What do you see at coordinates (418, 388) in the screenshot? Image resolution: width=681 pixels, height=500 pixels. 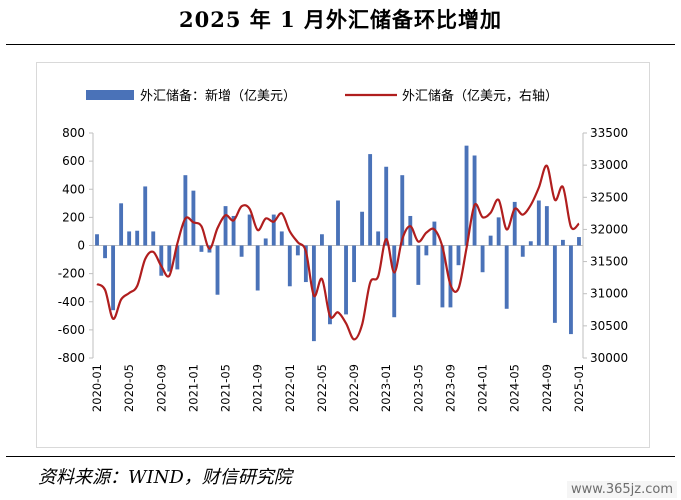 I see `x-tick-label: 2023-05` at bounding box center [418, 388].